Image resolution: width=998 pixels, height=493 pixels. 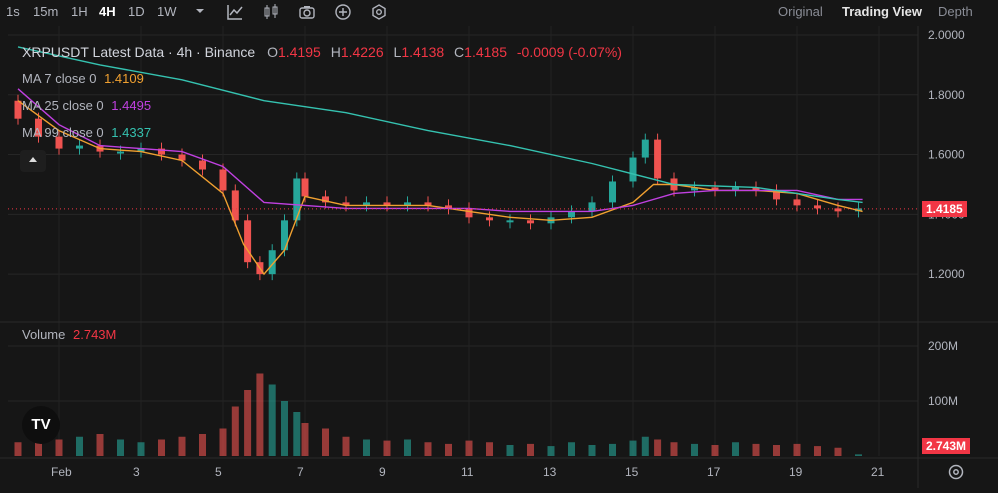 What do you see at coordinates (956, 472) in the screenshot?
I see `settings-gear-icon` at bounding box center [956, 472].